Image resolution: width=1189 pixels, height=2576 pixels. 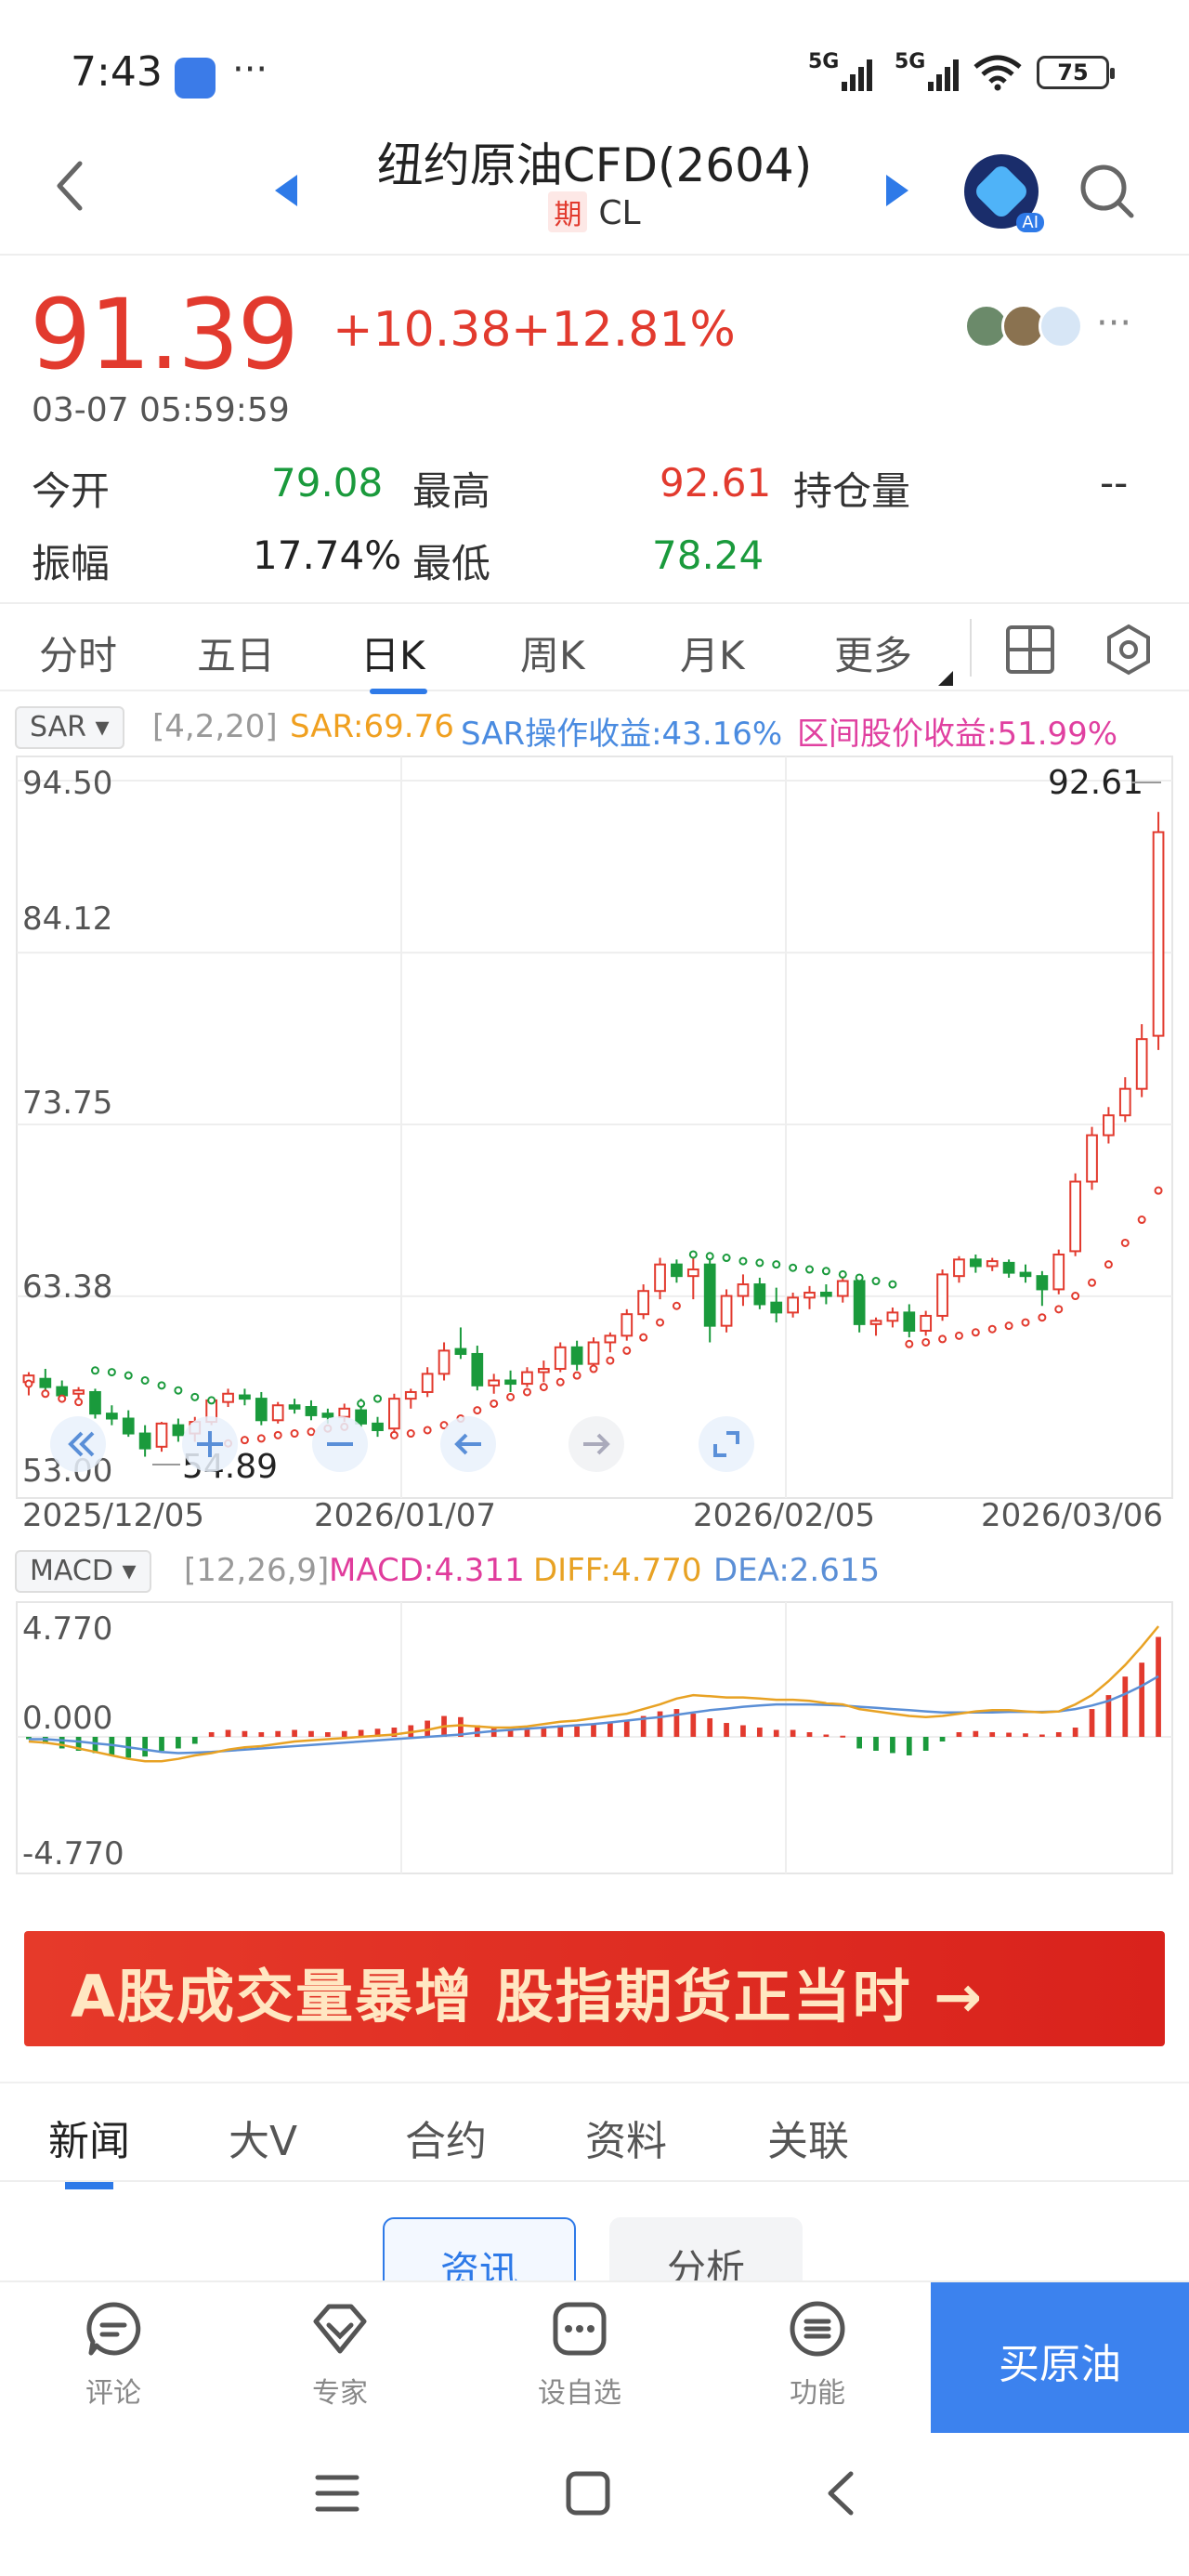 What do you see at coordinates (1030, 649) in the screenshot?
I see `layout-grid-icon` at bounding box center [1030, 649].